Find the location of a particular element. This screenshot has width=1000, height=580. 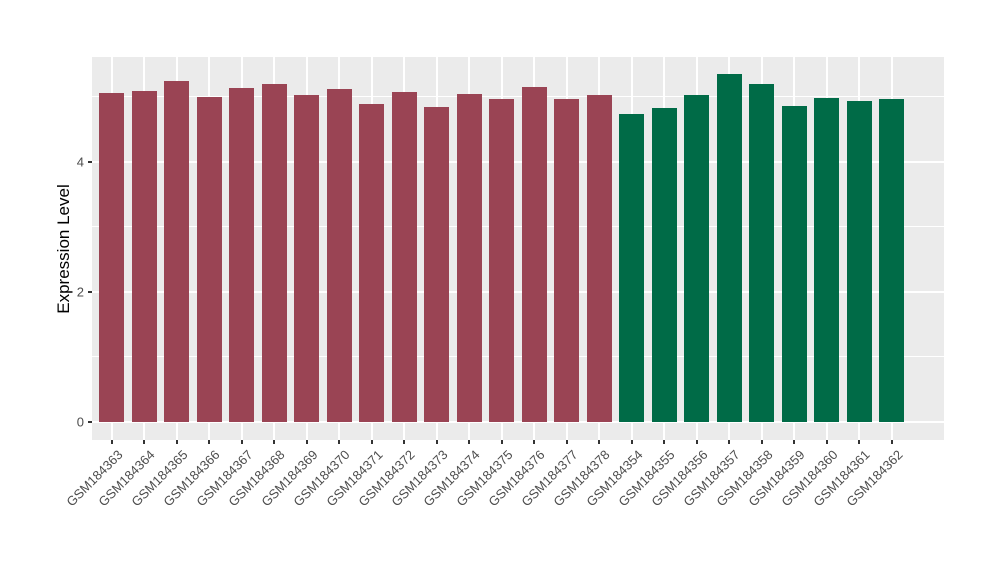

y-axis-tick-label: 0 is located at coordinates (80, 421).